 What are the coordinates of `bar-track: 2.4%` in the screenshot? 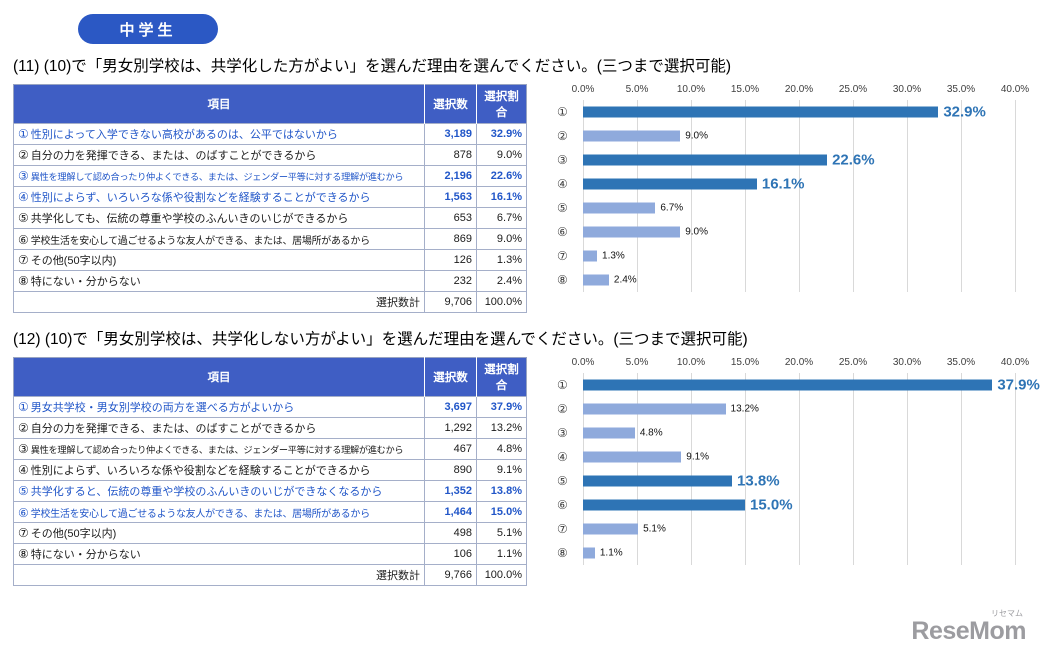 It's located at (799, 280).